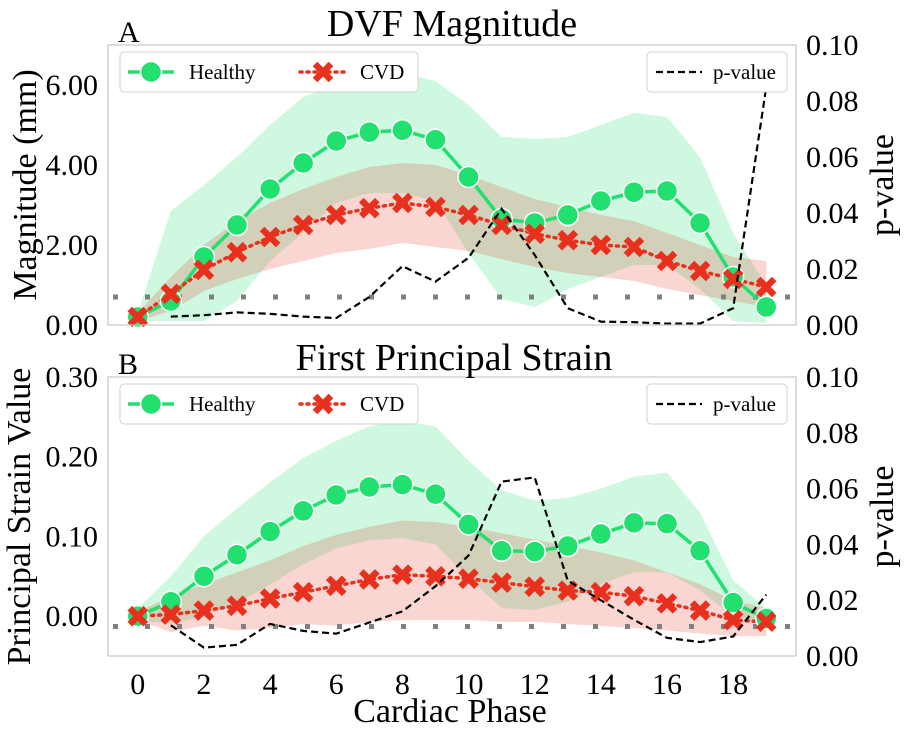  What do you see at coordinates (832, 377) in the screenshot?
I see `y2-tick-label: 0.10` at bounding box center [832, 377].